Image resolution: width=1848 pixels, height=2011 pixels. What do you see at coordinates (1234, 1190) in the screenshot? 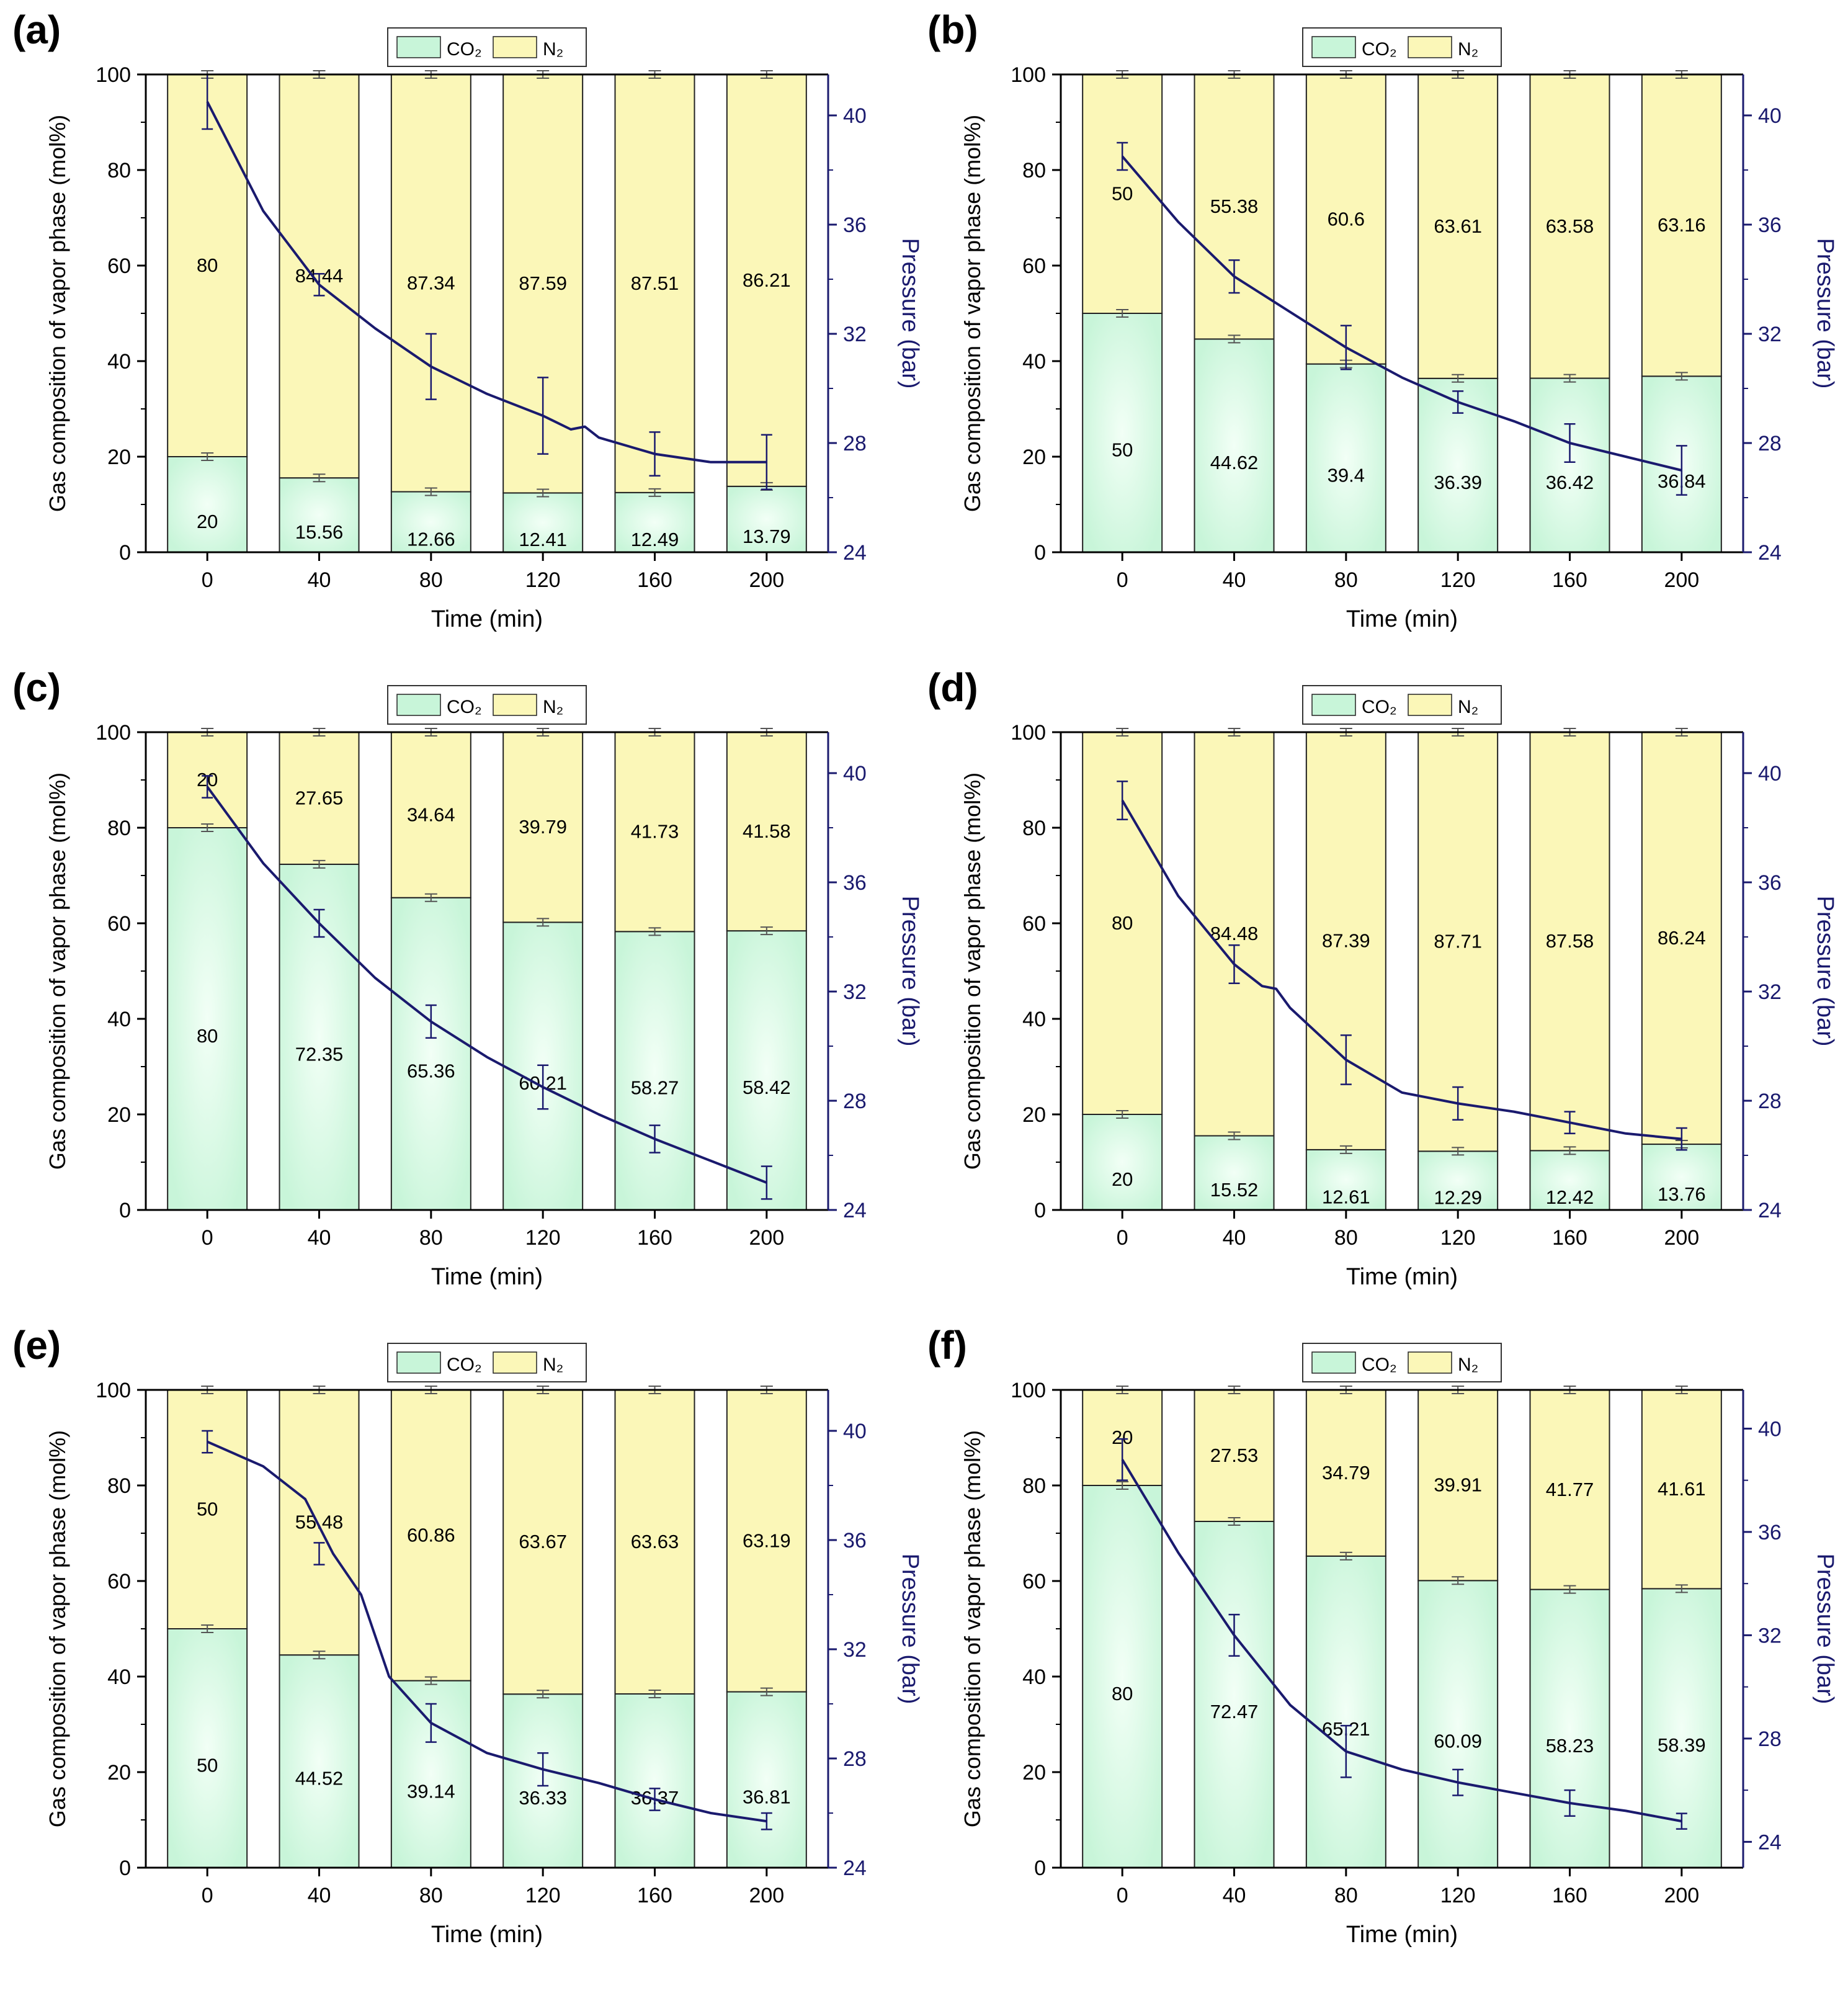
I see `data-label-co2: 15.52` at bounding box center [1234, 1190].